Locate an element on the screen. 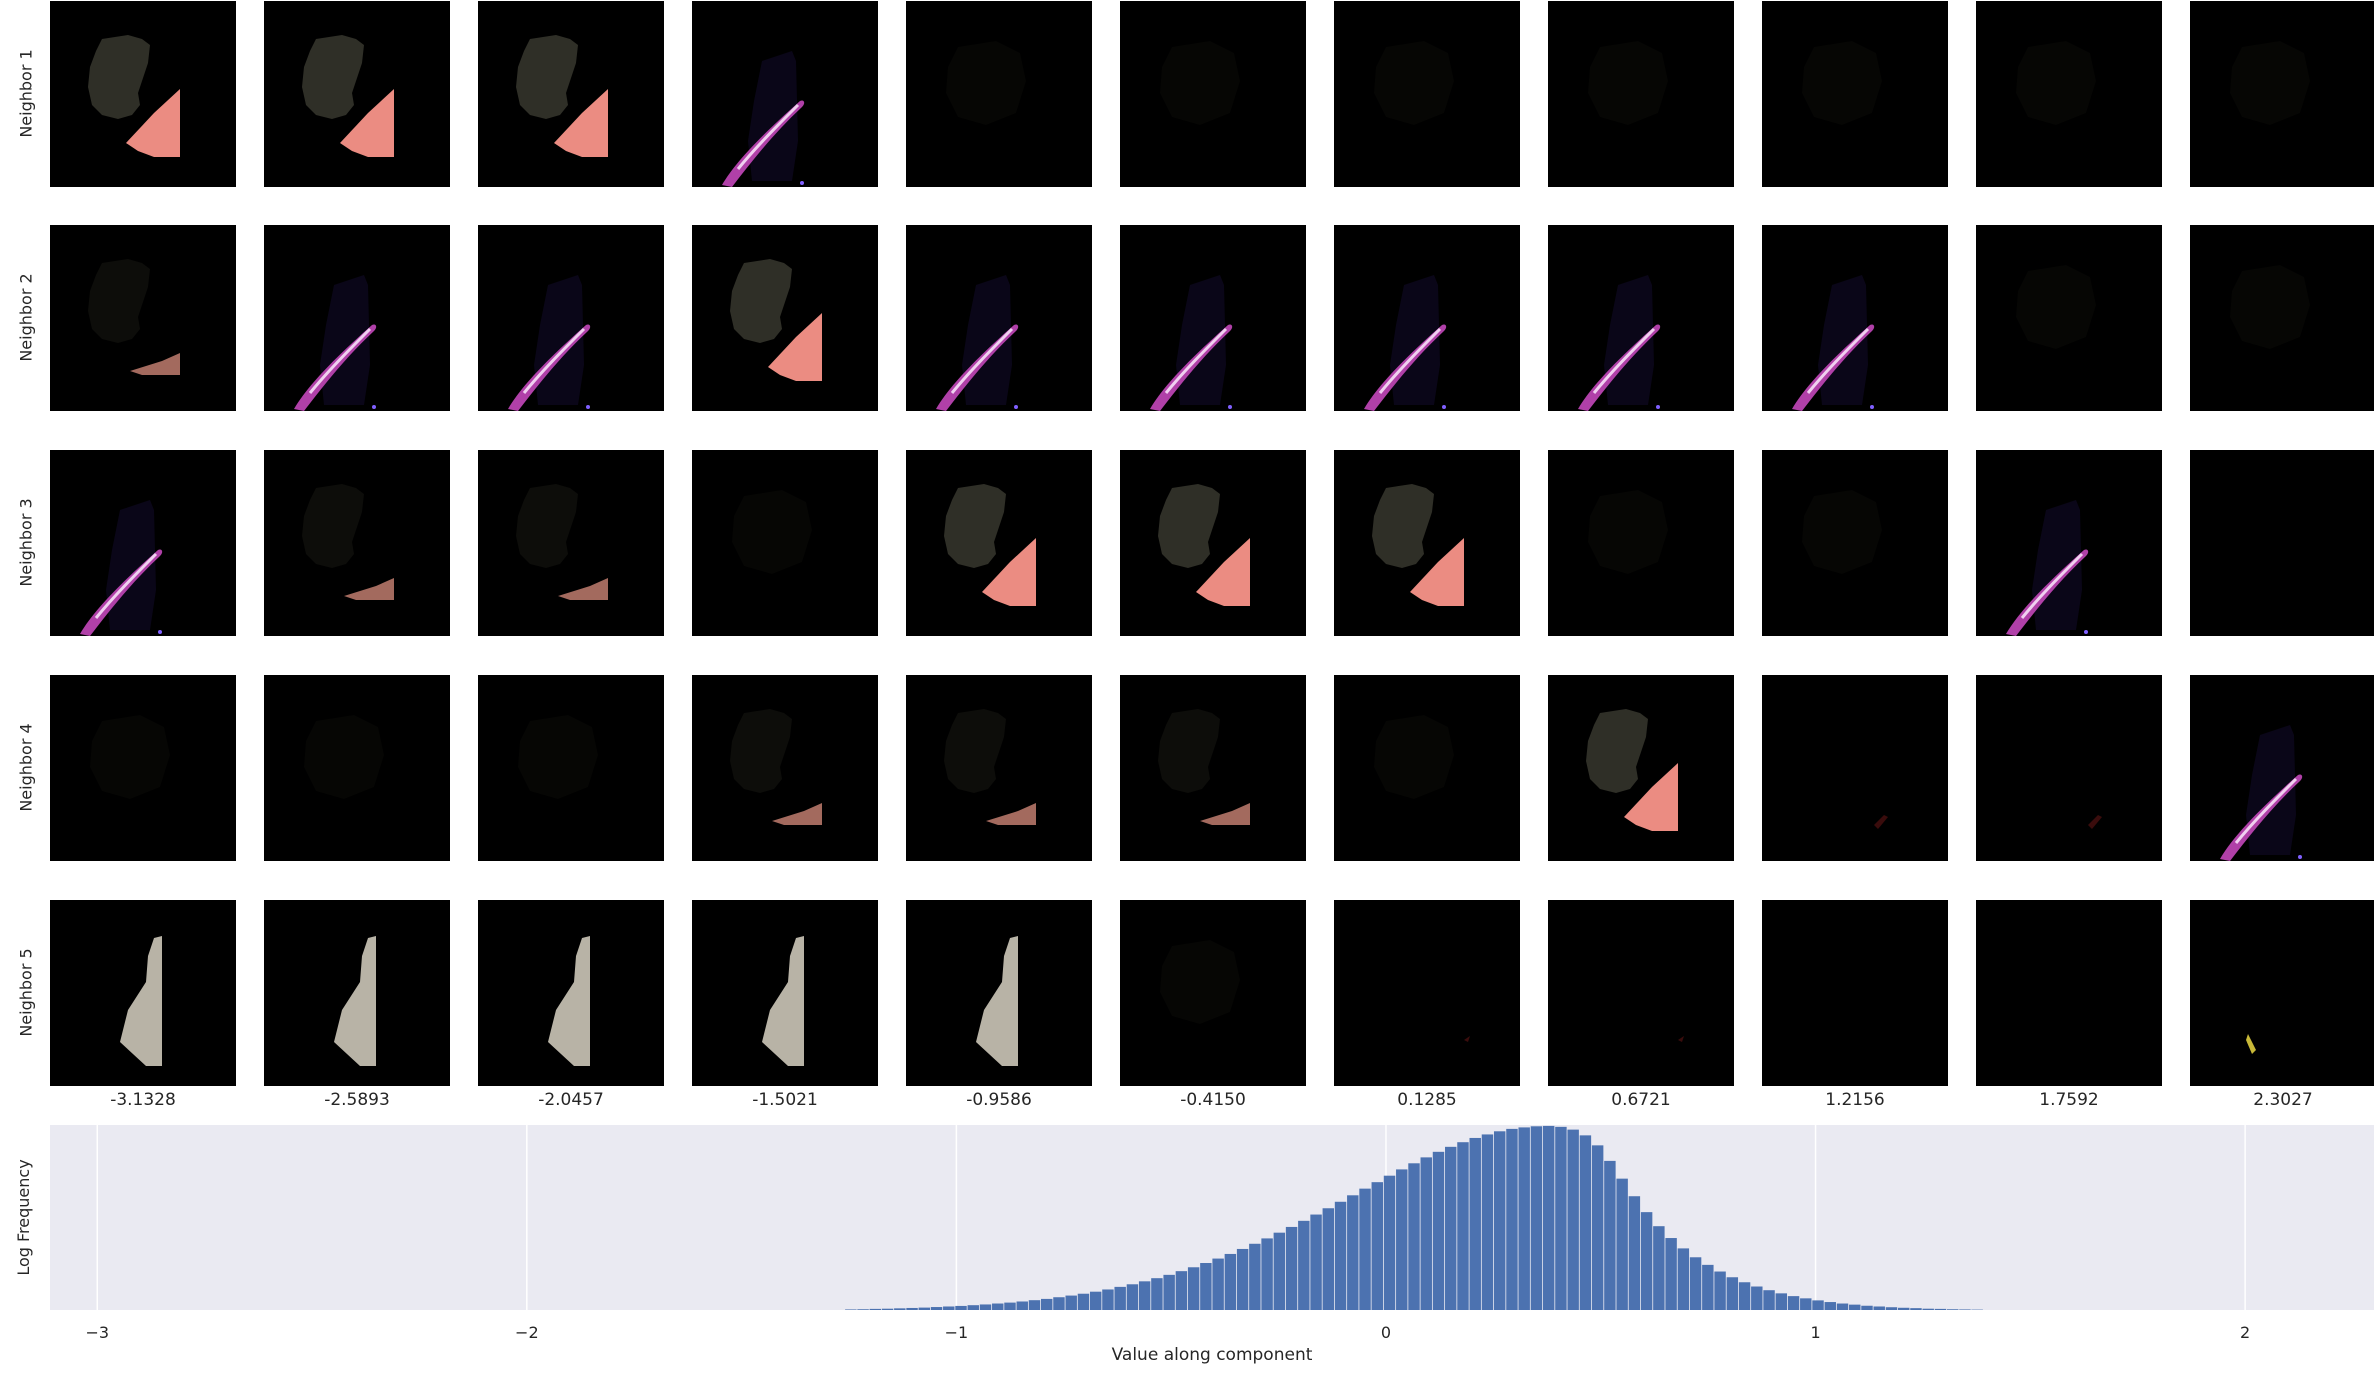 This screenshot has width=2374, height=1382. column-value-label: -3.1328 is located at coordinates (143, 1100).